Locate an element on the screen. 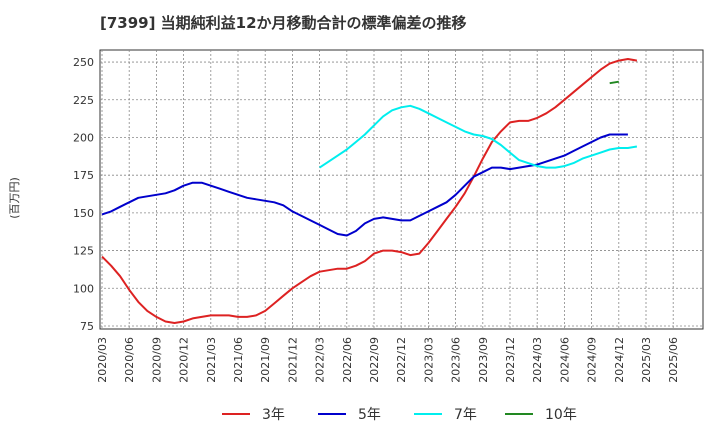 The height and width of the screenshot is (440, 720). y-tick-label: 250 is located at coordinates (83, 62).